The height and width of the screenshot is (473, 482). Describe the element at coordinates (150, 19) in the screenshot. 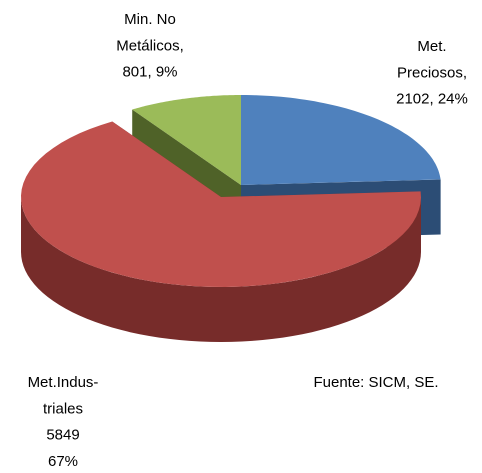

I see `data-label: Min. No` at that location.